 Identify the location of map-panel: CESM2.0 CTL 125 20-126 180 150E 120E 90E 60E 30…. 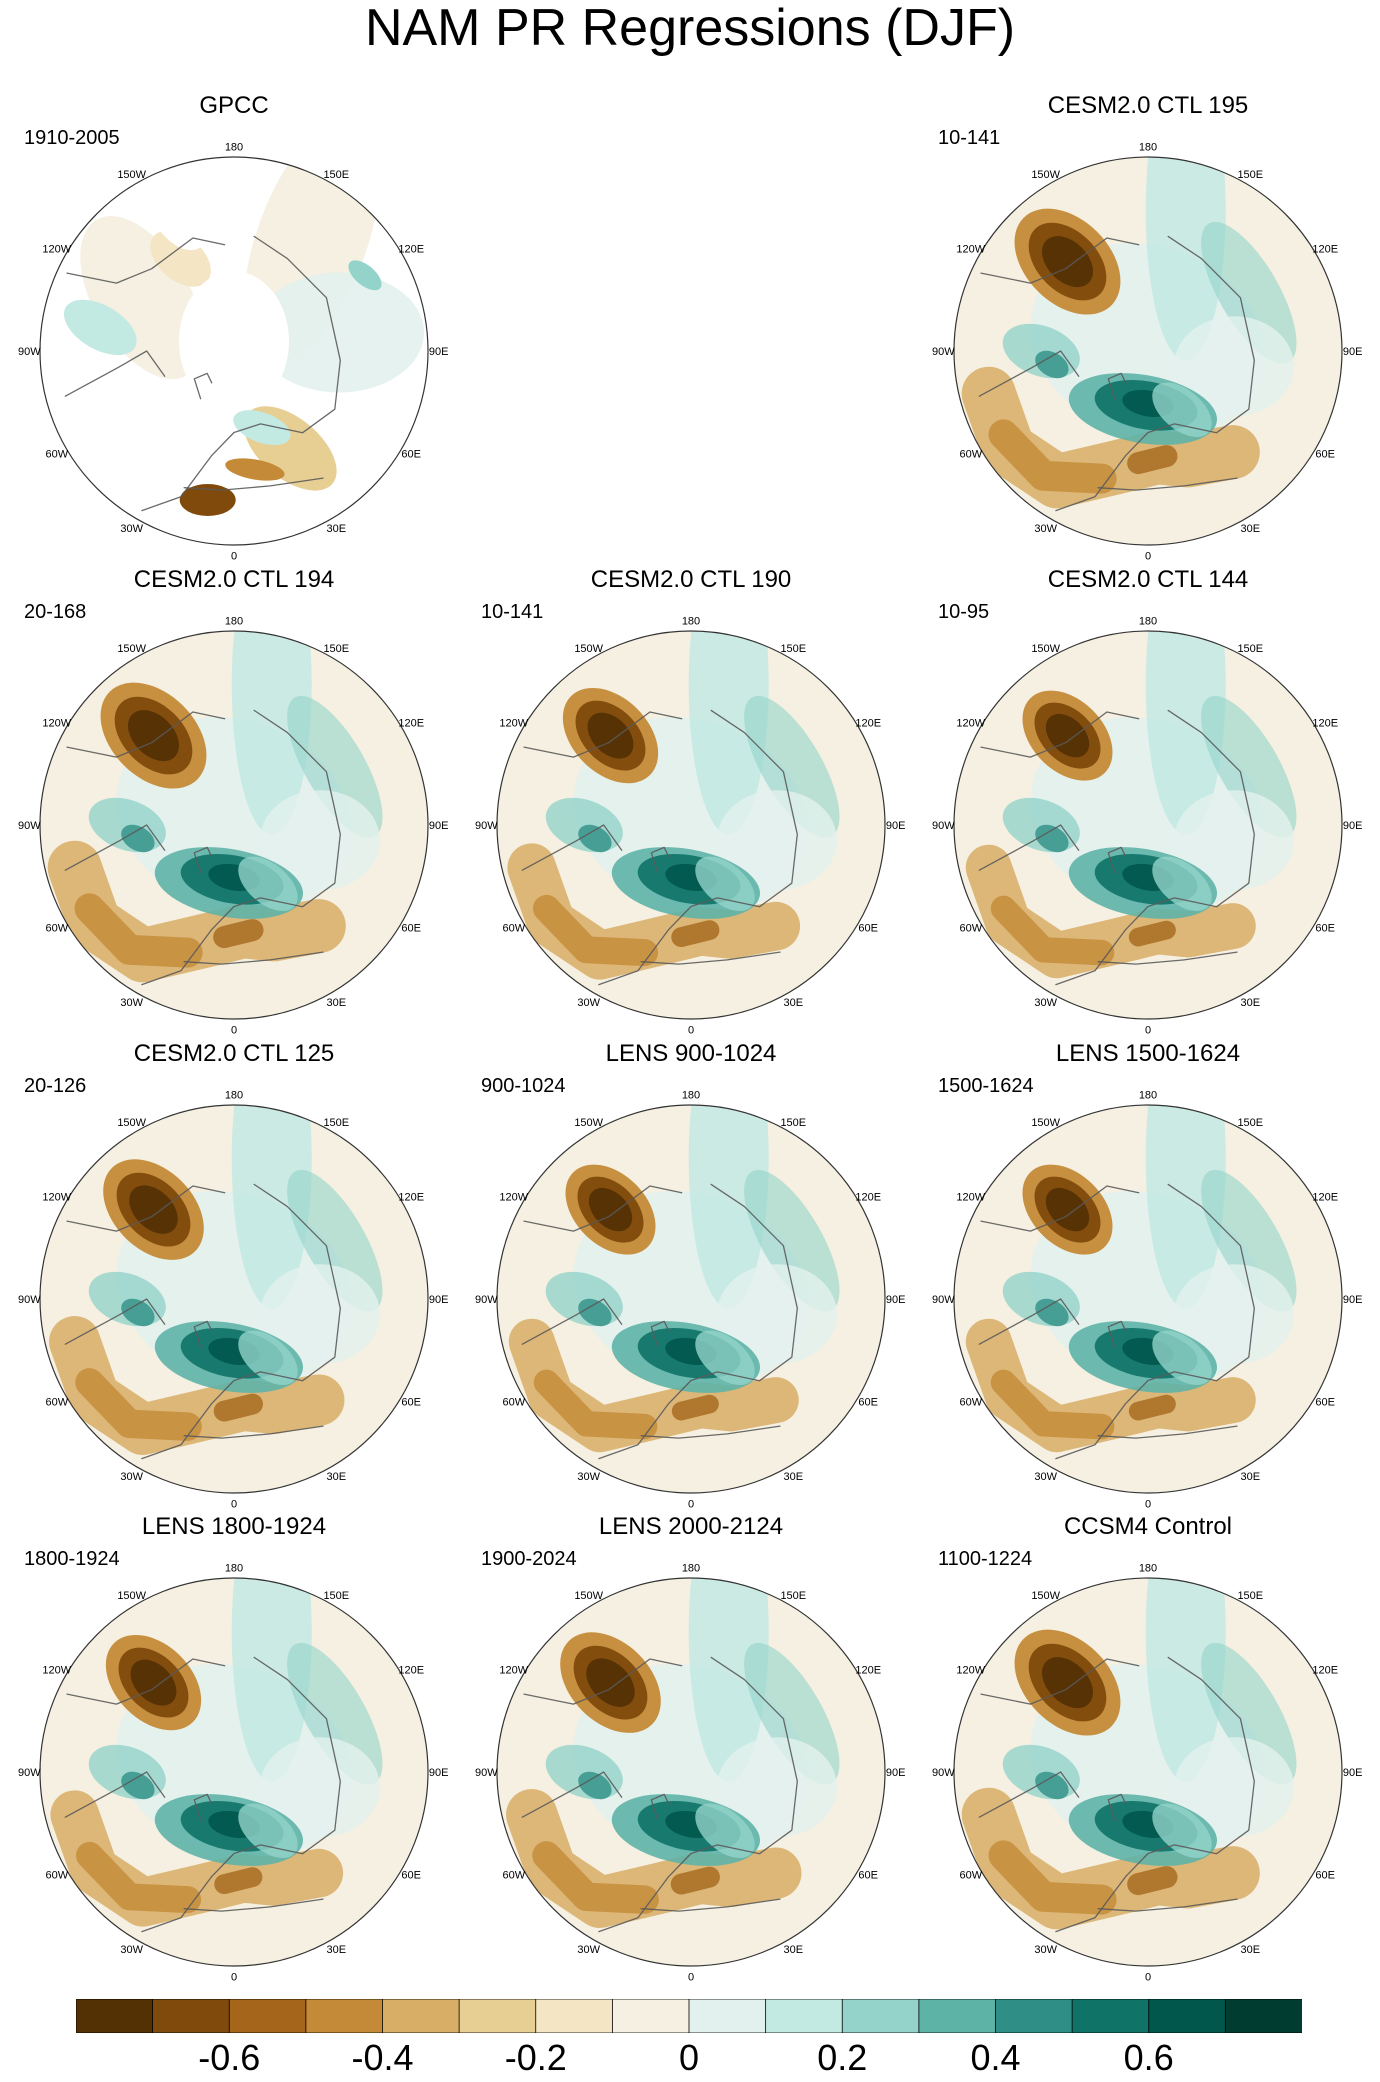
(233, 1280).